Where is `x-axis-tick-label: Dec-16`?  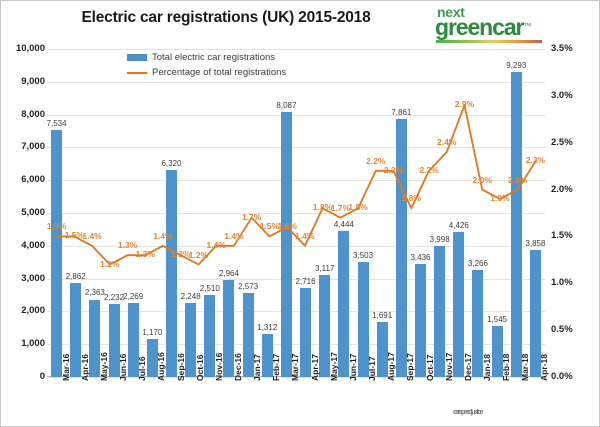
x-axis-tick-label: Dec-16 is located at coordinates (237, 367).